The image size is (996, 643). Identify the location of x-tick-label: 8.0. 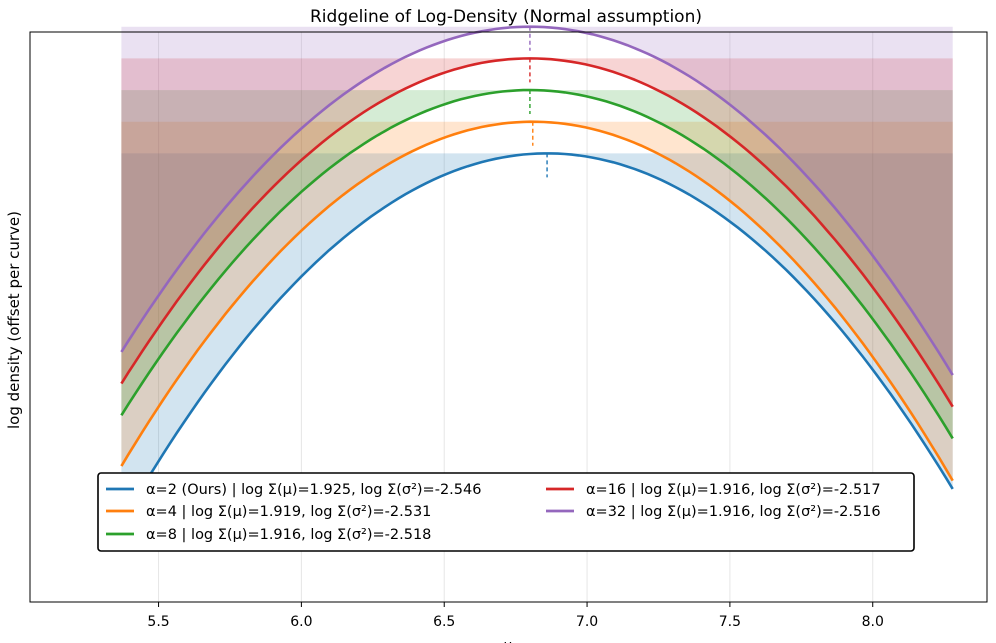
(873, 622).